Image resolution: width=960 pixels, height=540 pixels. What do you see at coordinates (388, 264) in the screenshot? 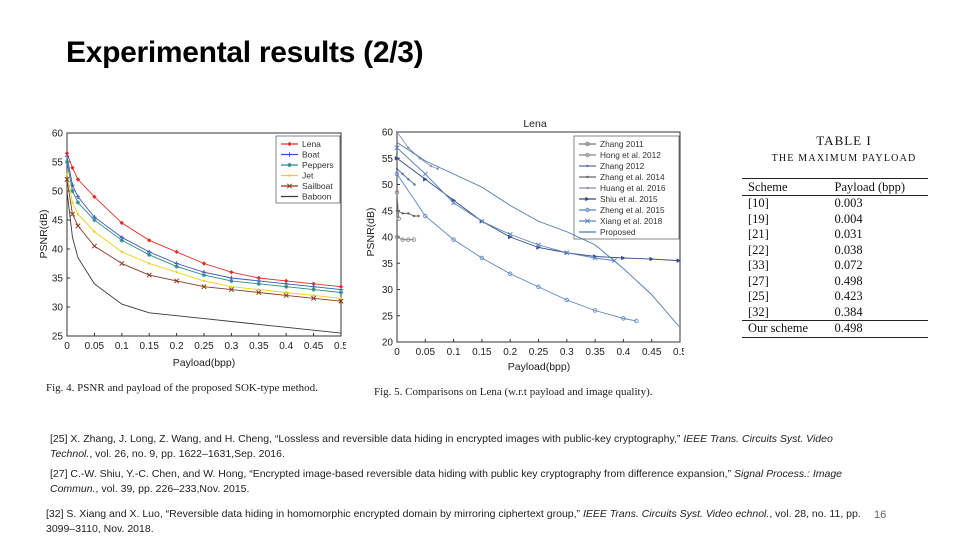
I see `y-tick-label: 35` at bounding box center [388, 264].